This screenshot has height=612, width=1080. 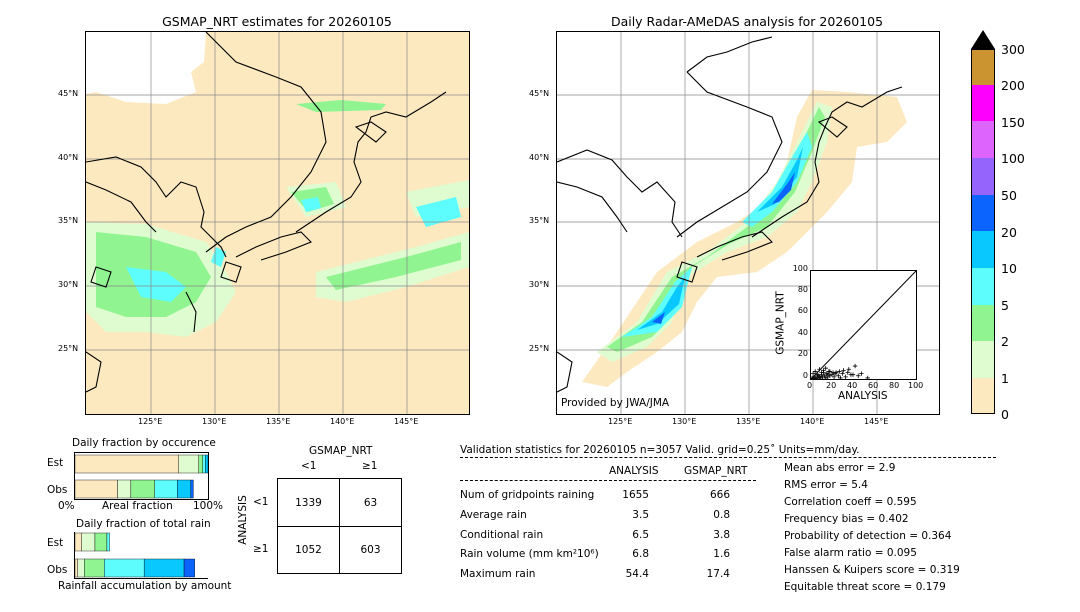 I want to click on colorbar, so click(x=983, y=222).